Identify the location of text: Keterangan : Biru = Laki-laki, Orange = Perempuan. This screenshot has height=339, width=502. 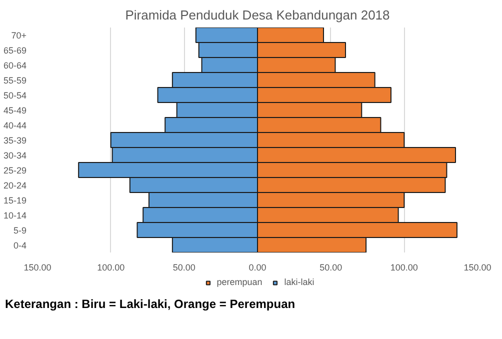
(150, 304).